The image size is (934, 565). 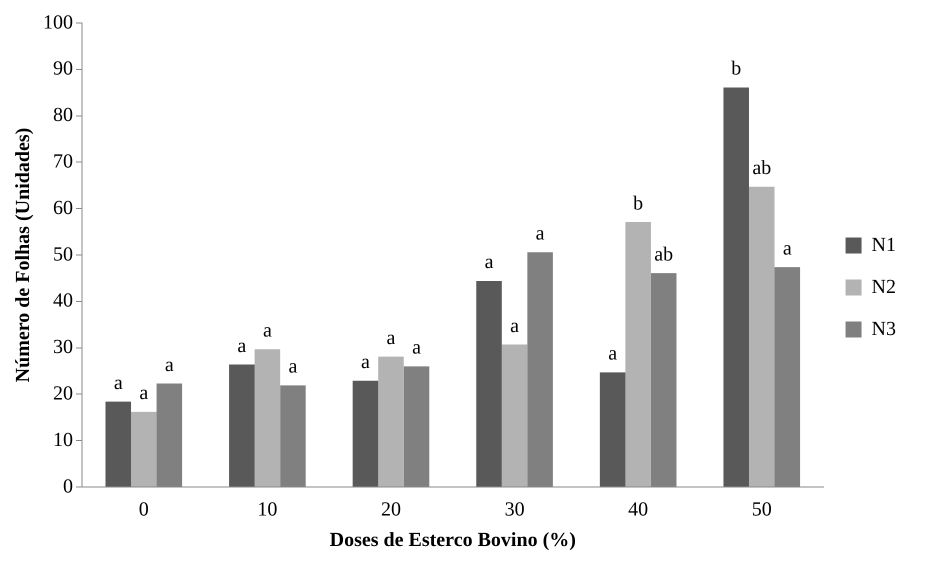 I want to click on legend-label: N3, so click(x=884, y=329).